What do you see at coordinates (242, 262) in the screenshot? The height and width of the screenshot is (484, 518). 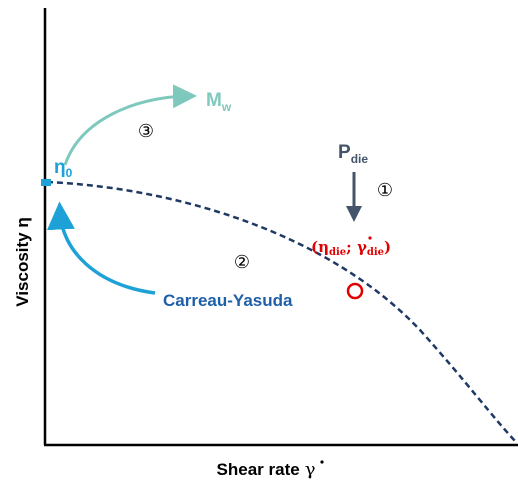 I see `step-2-label: ②` at bounding box center [242, 262].